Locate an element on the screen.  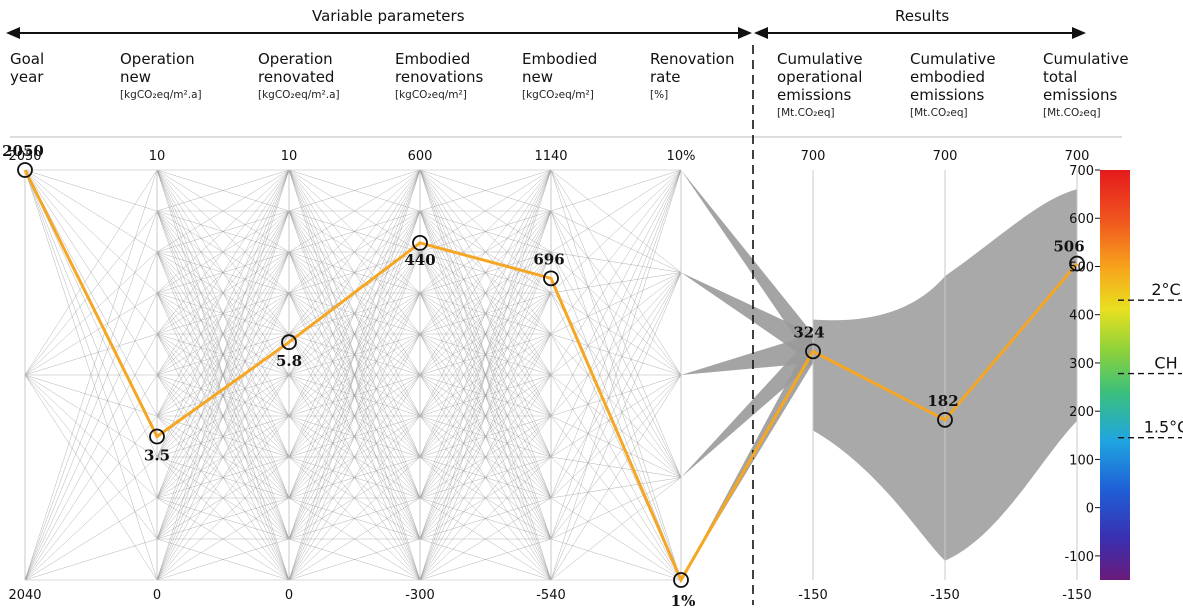
highlight-value-label: 1% is located at coordinates (683, 600).